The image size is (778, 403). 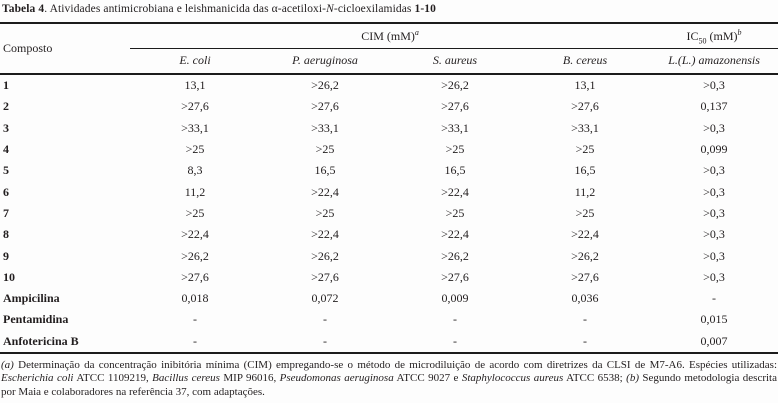 What do you see at coordinates (23, 9) in the screenshot?
I see `table-number: Tabela 4` at bounding box center [23, 9].